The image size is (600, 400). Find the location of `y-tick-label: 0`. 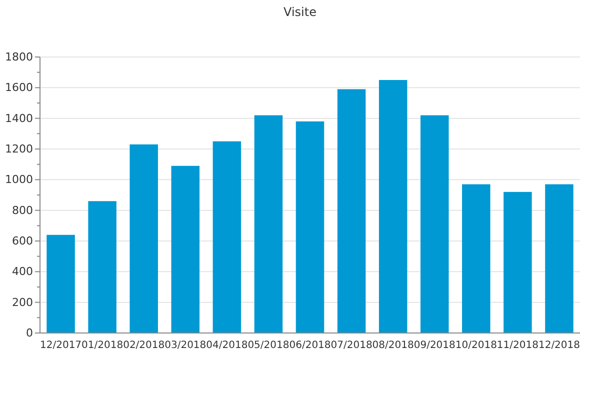

y-tick-label: 0 is located at coordinates (29, 333).